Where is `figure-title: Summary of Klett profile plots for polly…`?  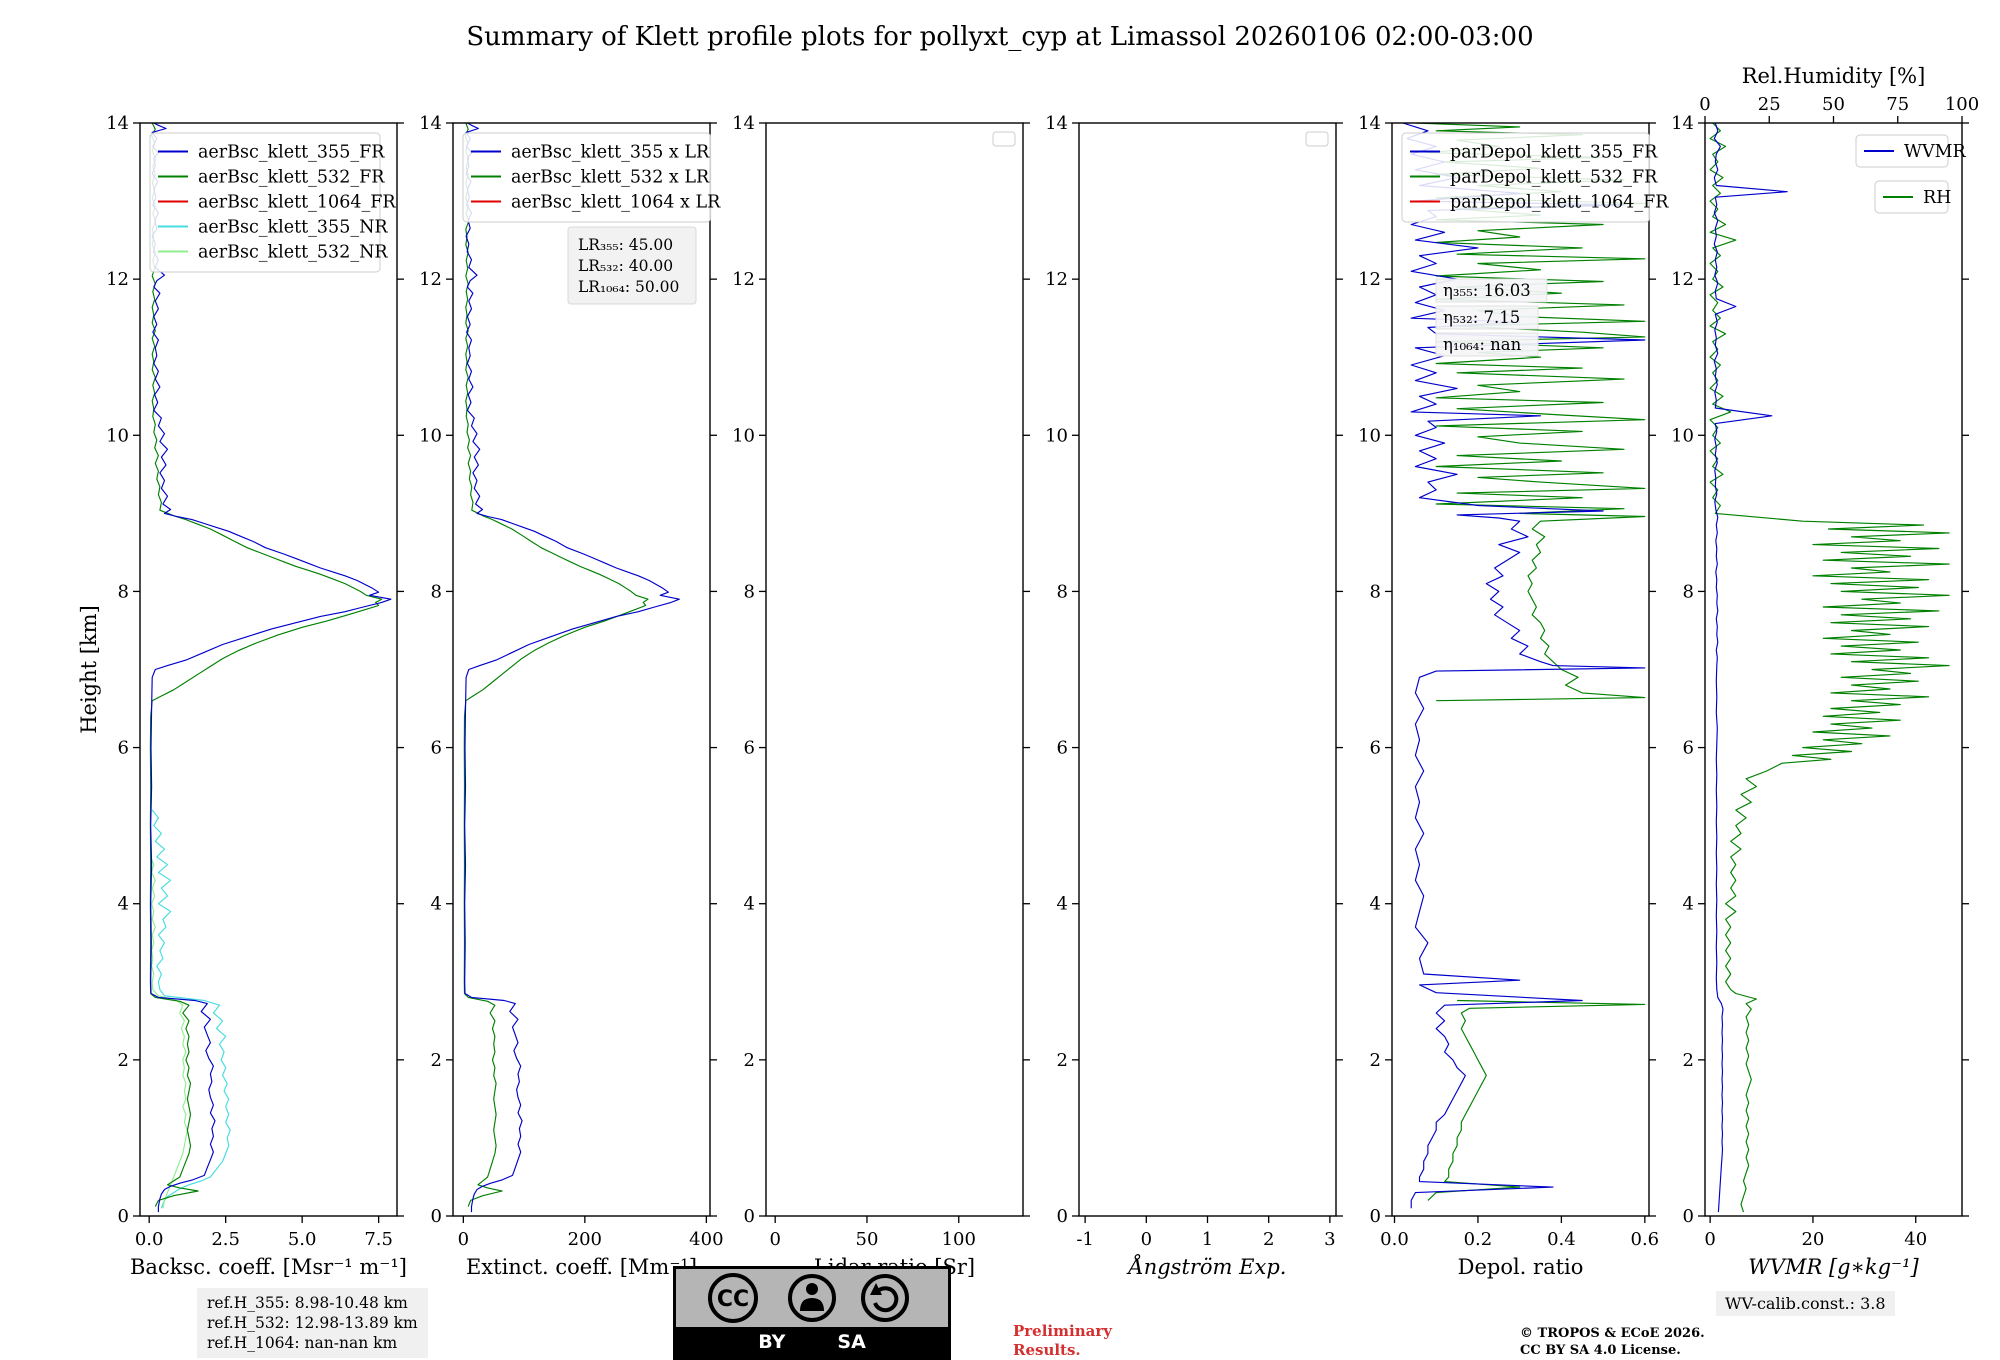 figure-title: Summary of Klett profile plots for polly… is located at coordinates (1000, 37).